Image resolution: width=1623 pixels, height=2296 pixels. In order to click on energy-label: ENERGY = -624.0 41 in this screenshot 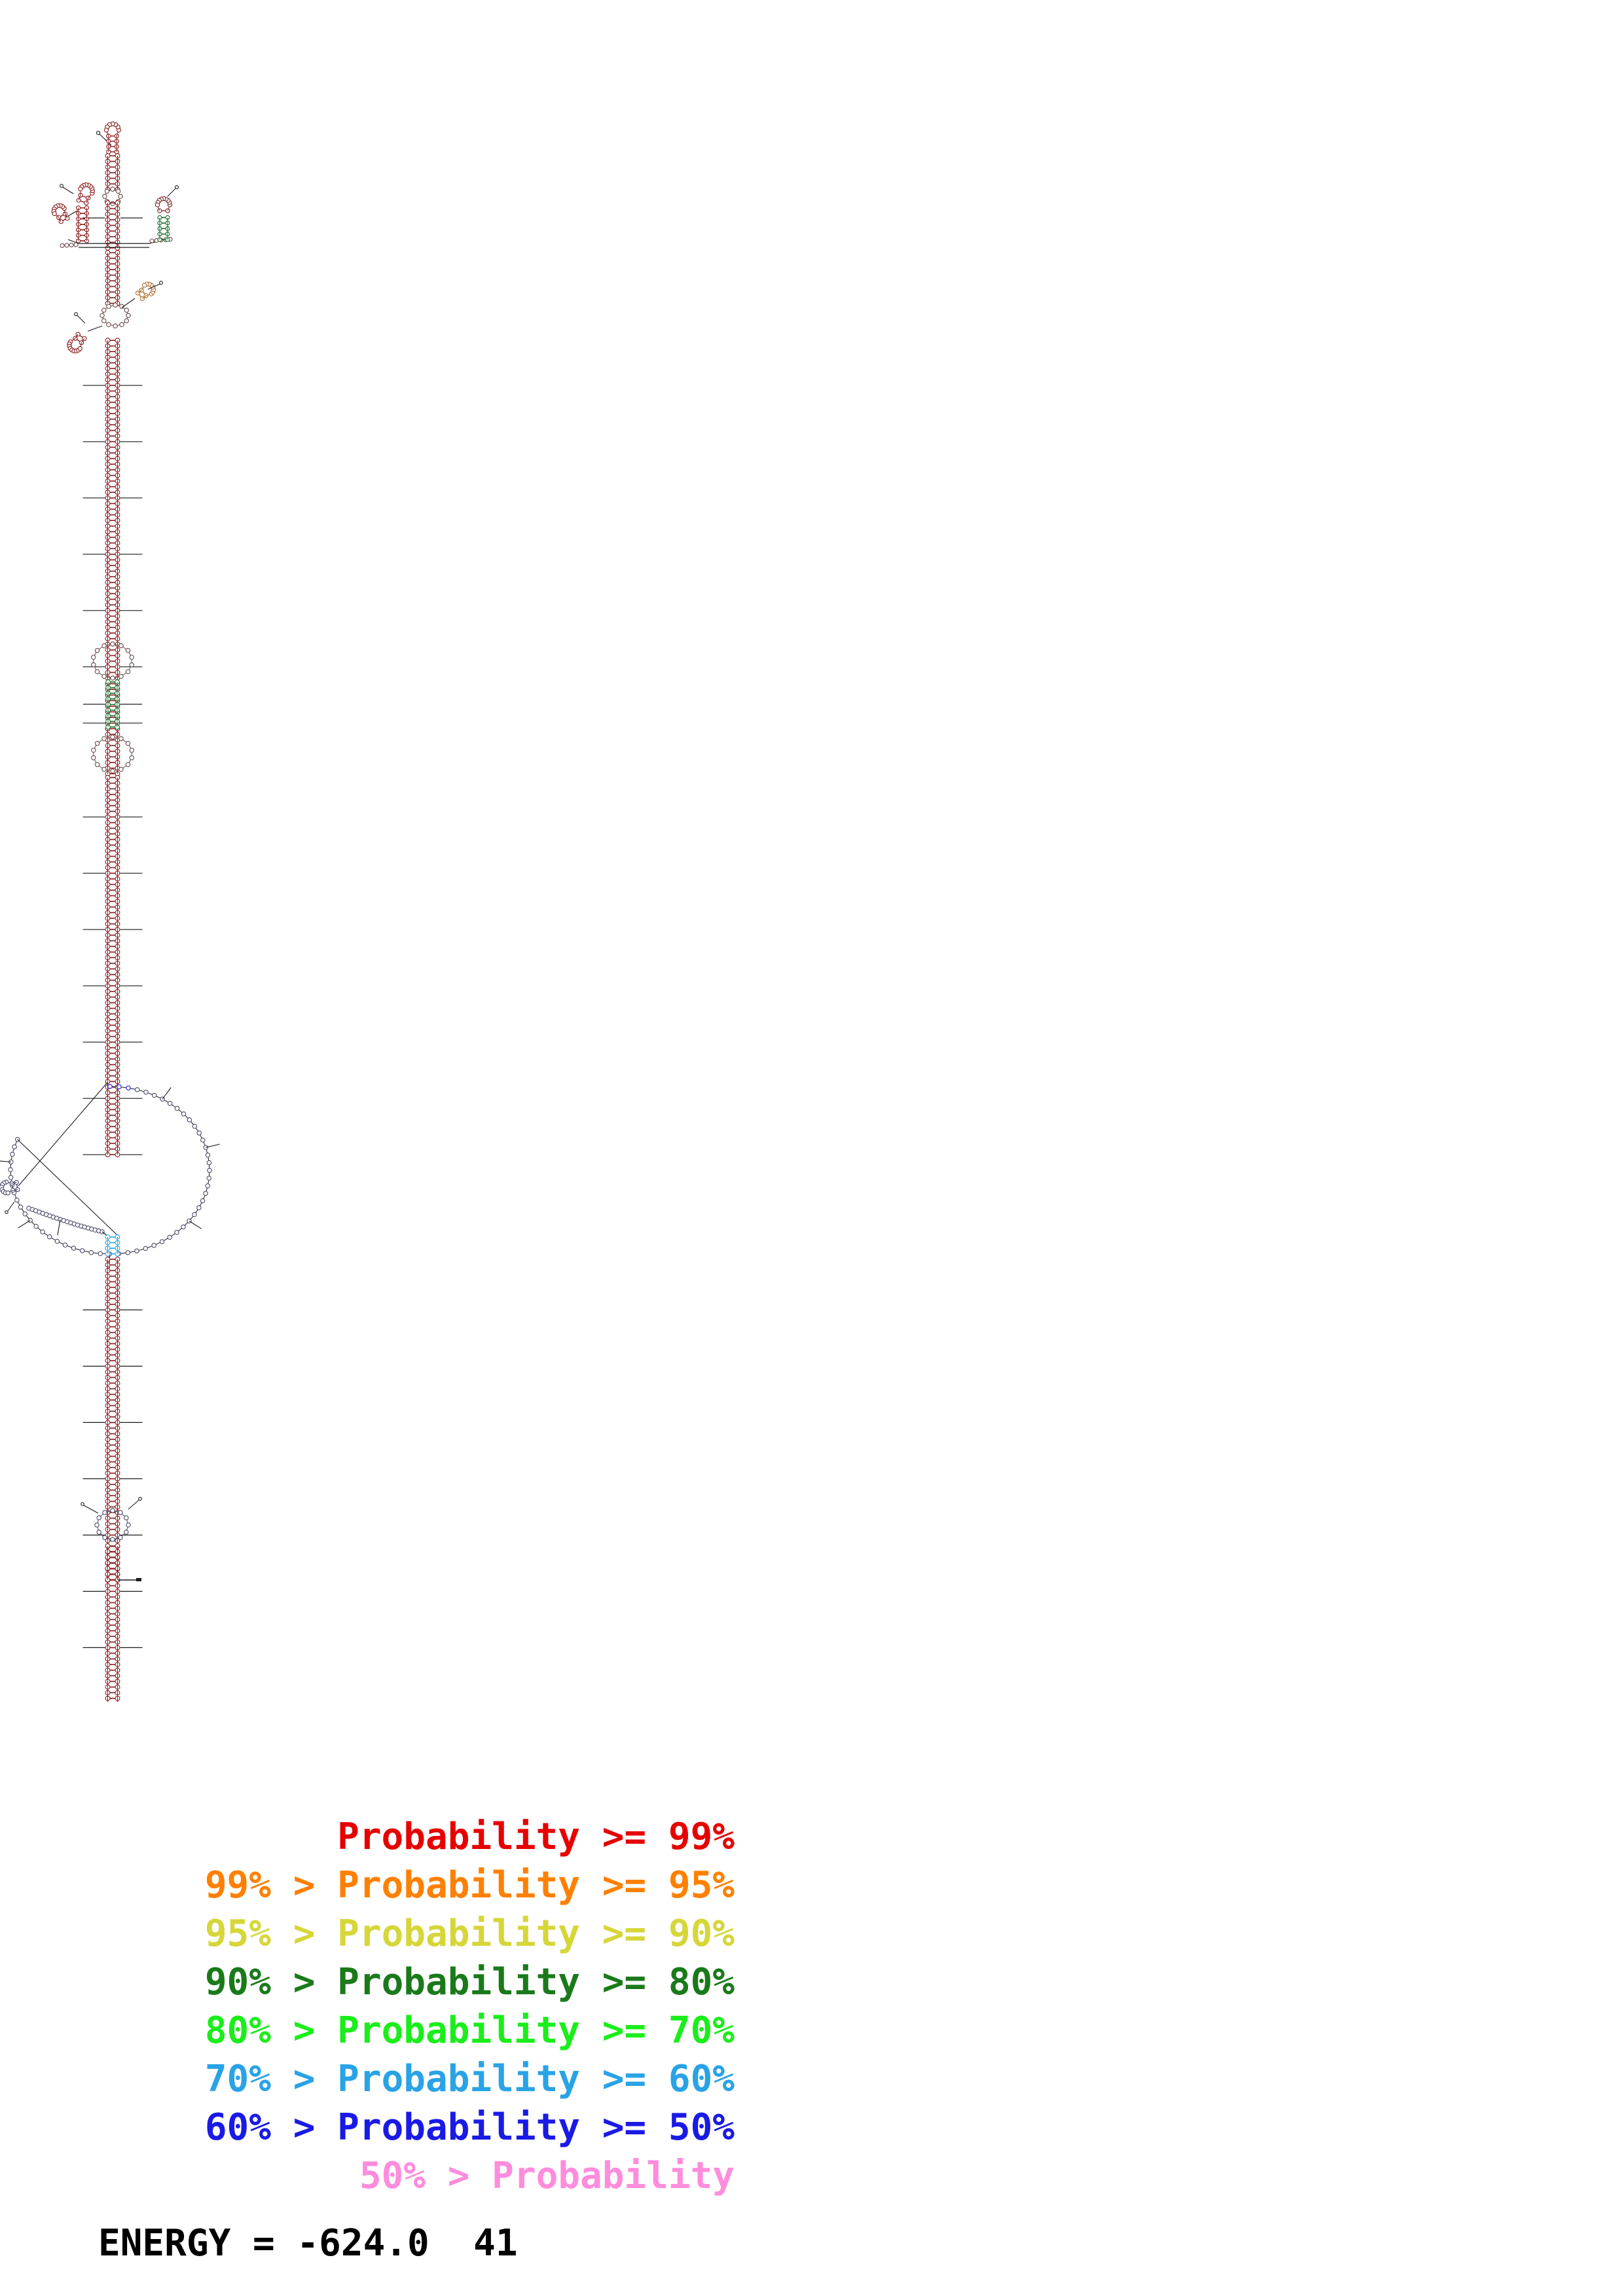, I will do `click(308, 2243)`.